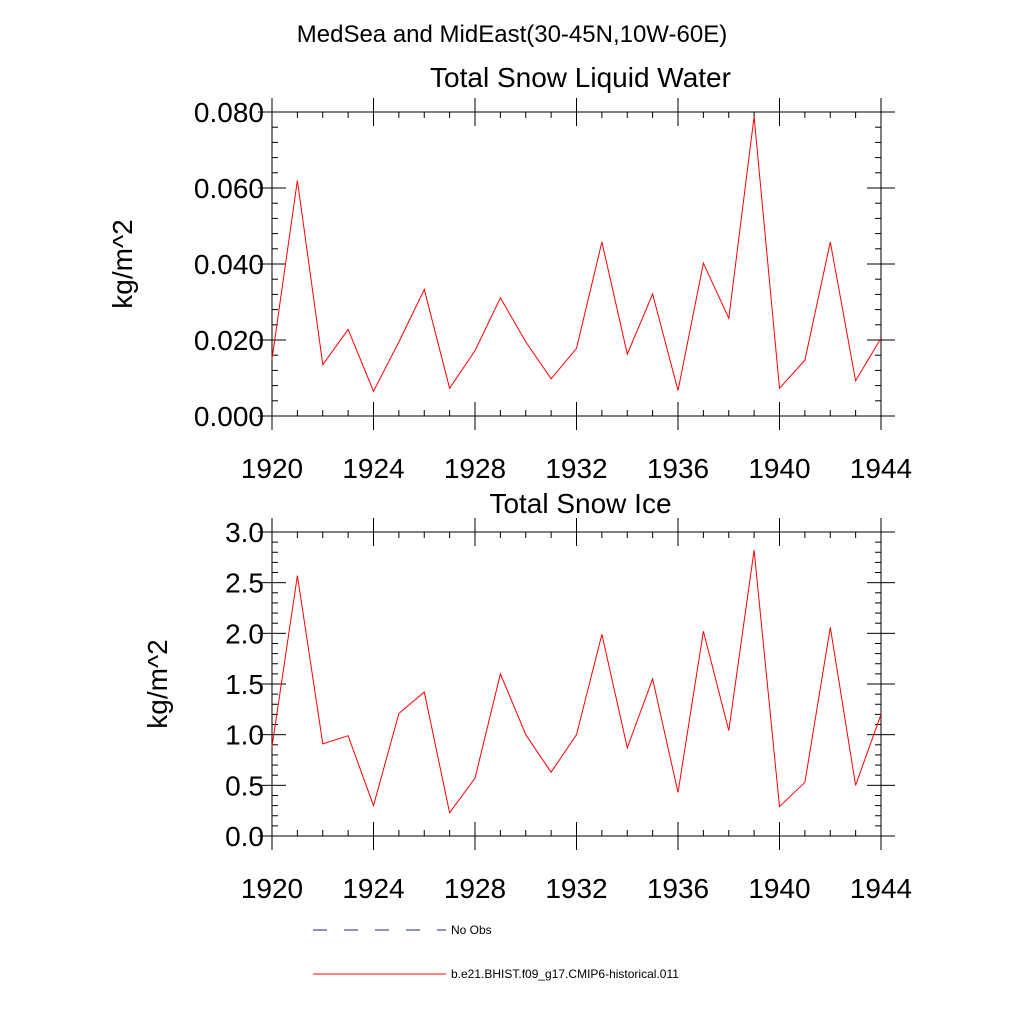 The image size is (1024, 1024). Describe the element at coordinates (244, 785) in the screenshot. I see `y-tick-label: 0.5` at that location.